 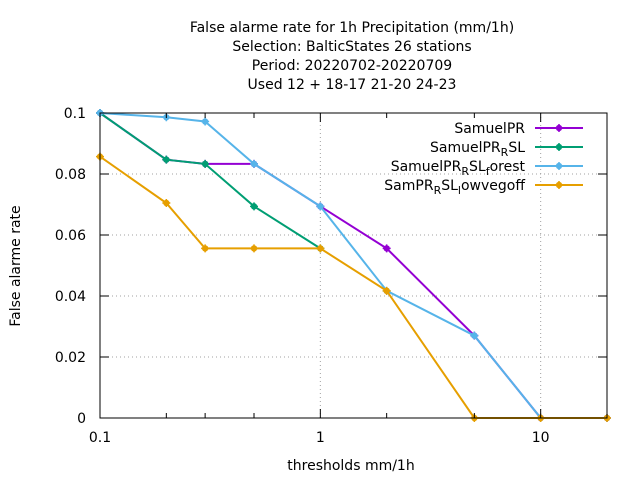 What do you see at coordinates (454, 187) in the screenshot?
I see `legend-label: SamPRRSLlowvegoff` at bounding box center [454, 187].